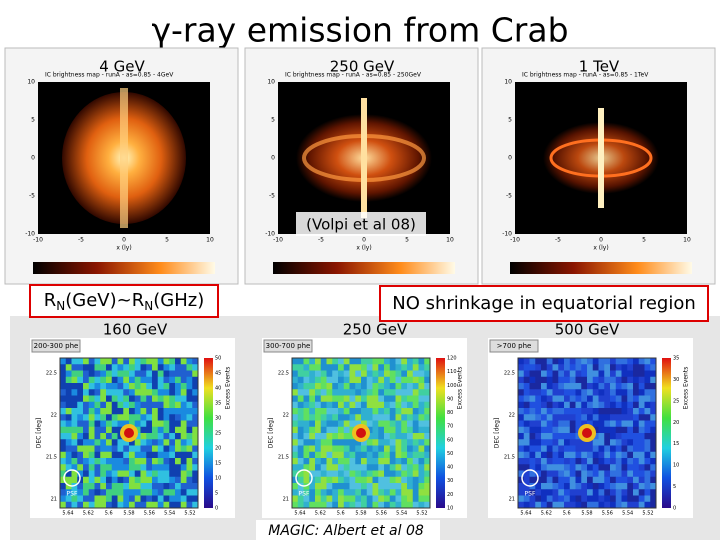  I want to click on x-tick-label: 0, so click(601, 240).